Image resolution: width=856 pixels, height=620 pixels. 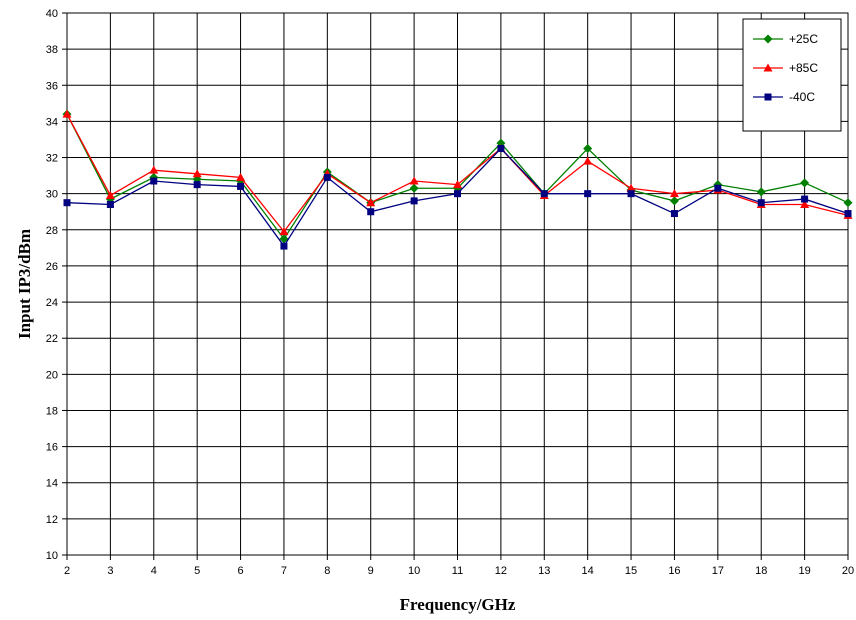 I want to click on legend-item: +25C, so click(x=785, y=39).